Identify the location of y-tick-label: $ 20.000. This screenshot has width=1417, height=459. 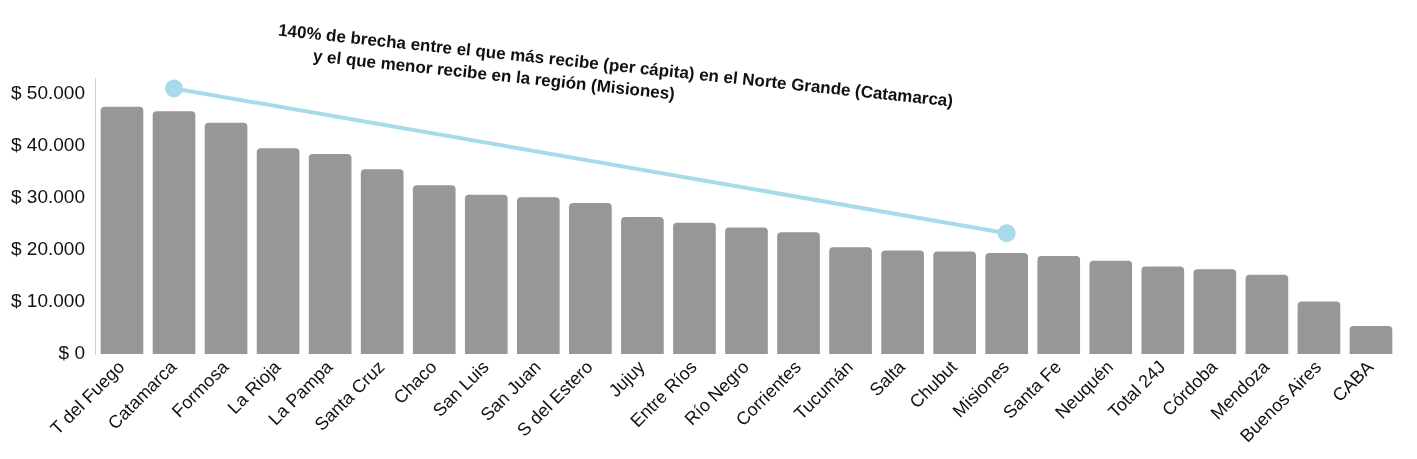
(47, 249).